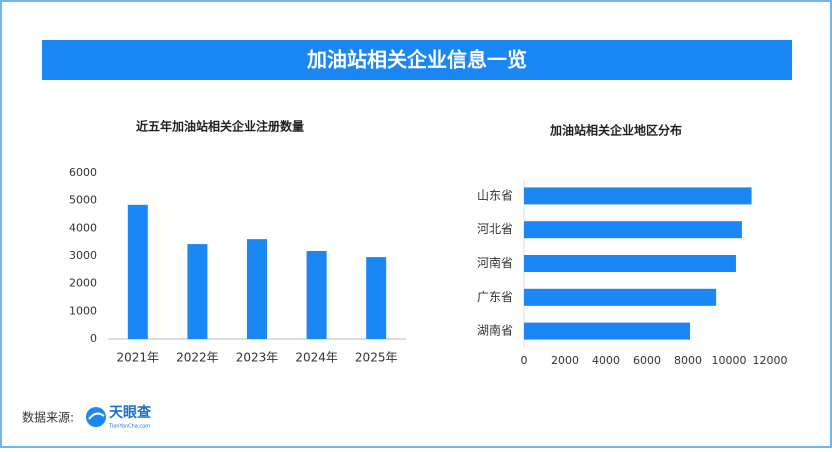  I want to click on x-tick-label: 2024年, so click(316, 358).